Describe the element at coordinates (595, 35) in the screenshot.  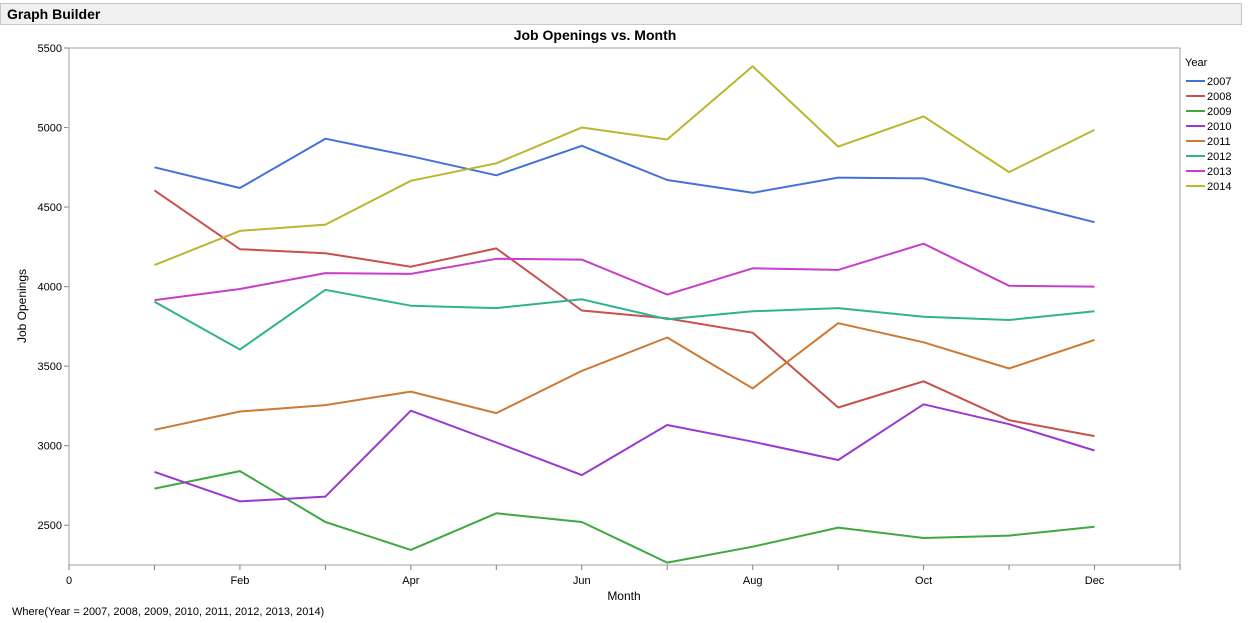
I see `chart-title: Job Openings vs. Month` at that location.